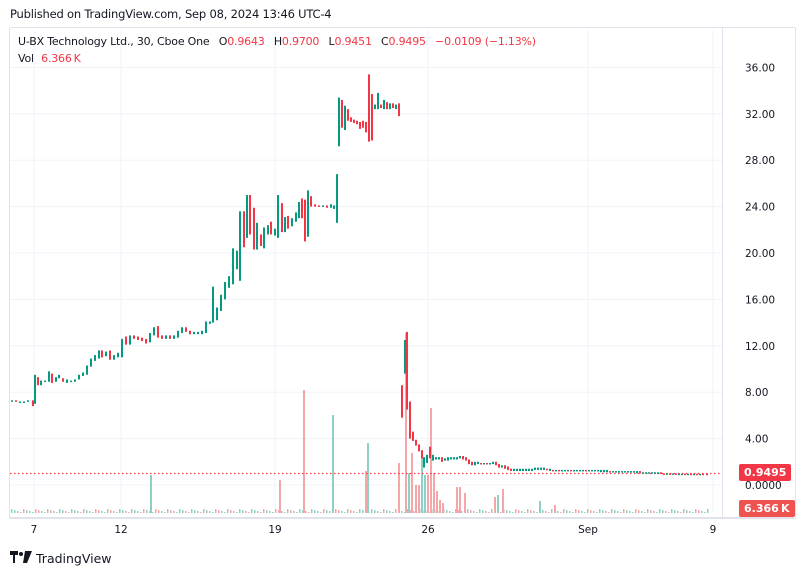 The width and height of the screenshot is (804, 578). I want to click on footer-brand: TradingView, so click(61, 558).